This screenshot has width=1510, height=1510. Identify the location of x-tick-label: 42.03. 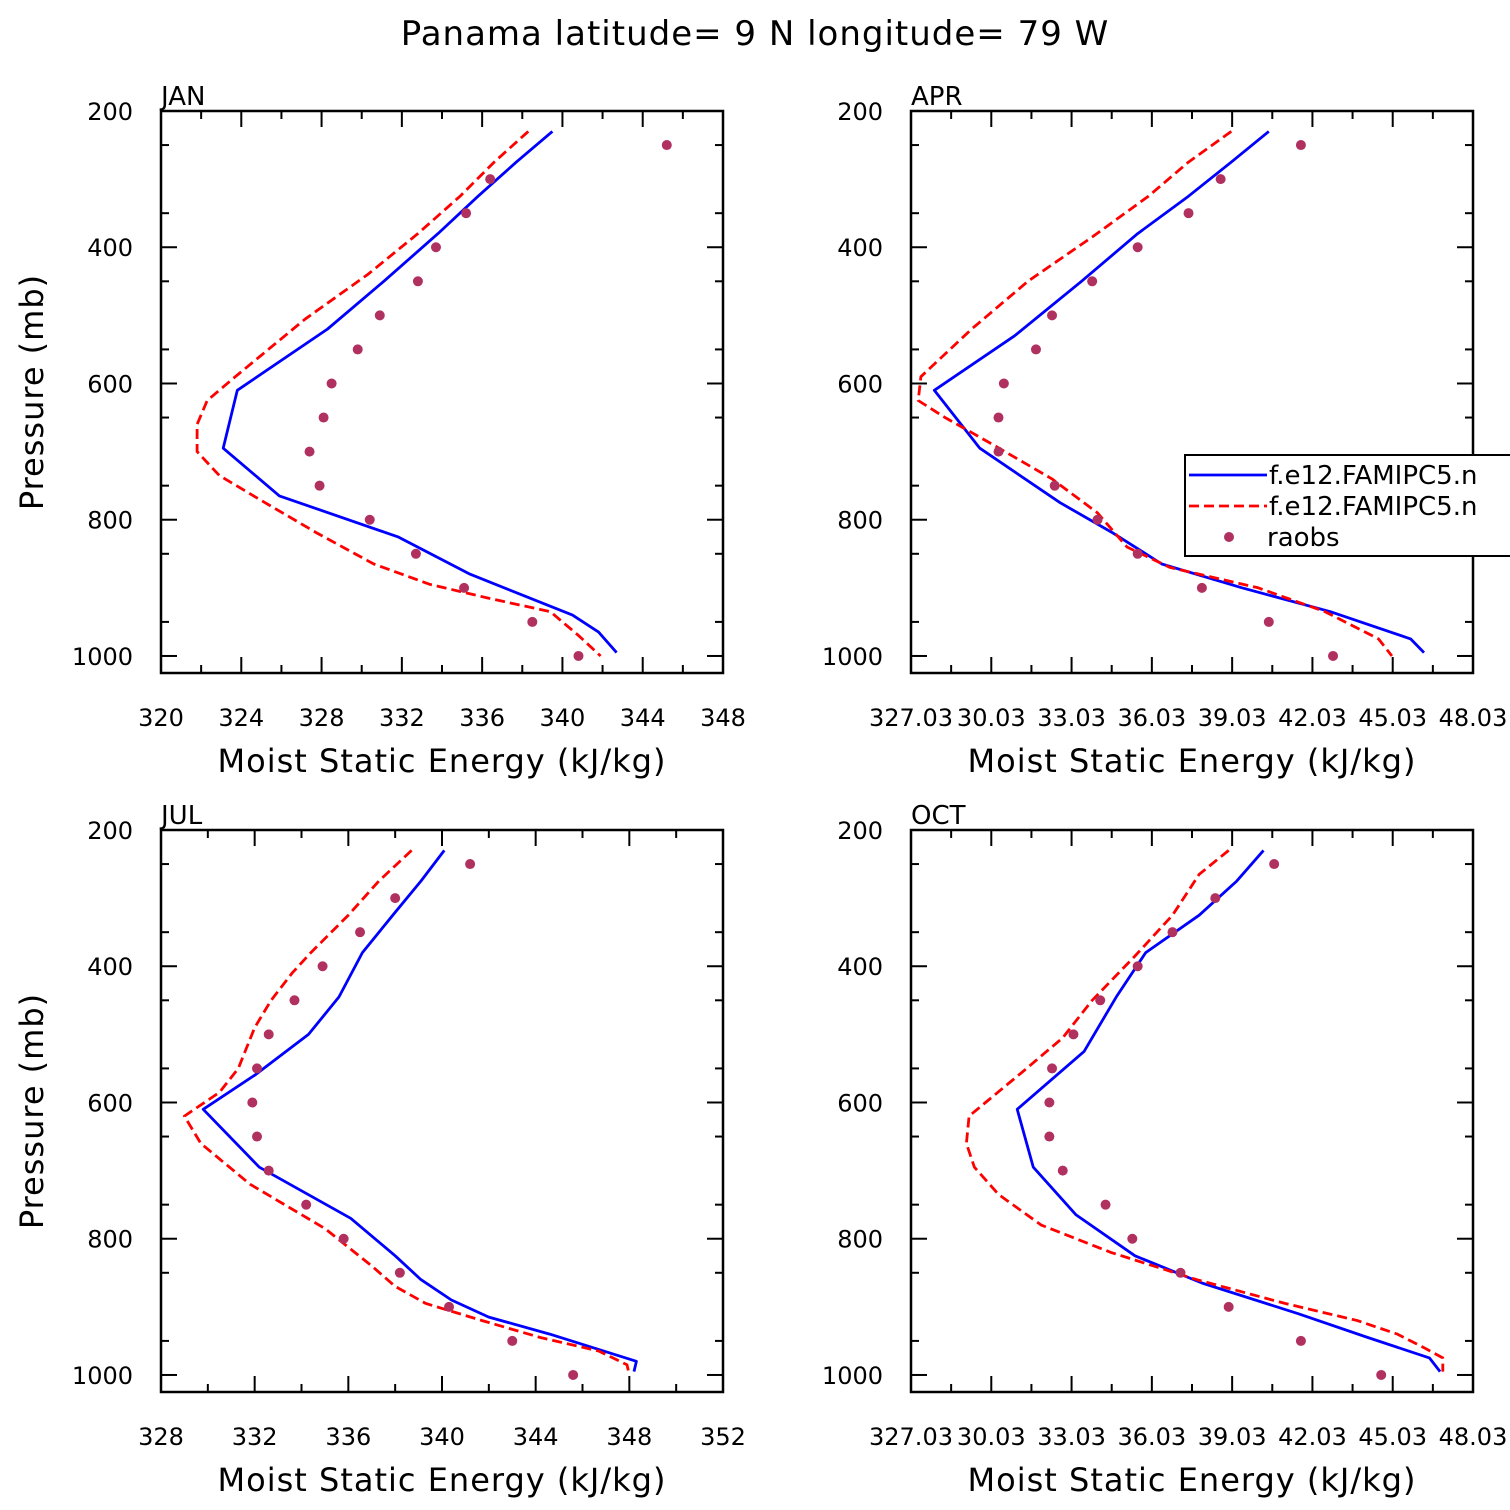
(1312, 718).